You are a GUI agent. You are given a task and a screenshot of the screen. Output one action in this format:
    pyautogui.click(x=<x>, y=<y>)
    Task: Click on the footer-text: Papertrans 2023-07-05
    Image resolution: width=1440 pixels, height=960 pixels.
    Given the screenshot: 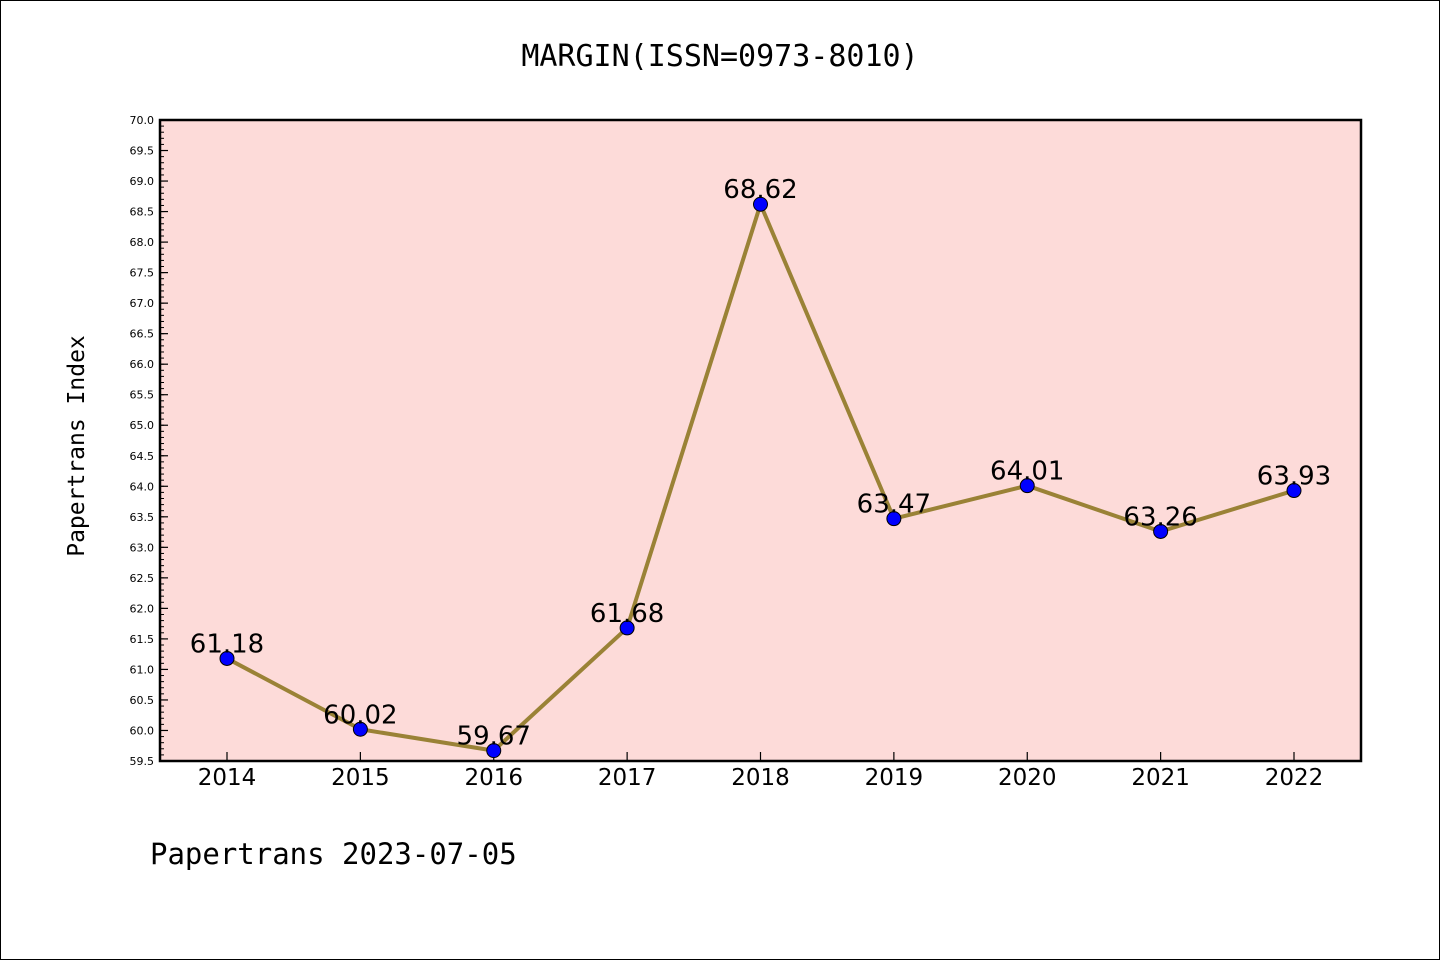 What is the action you would take?
    pyautogui.click(x=333, y=854)
    